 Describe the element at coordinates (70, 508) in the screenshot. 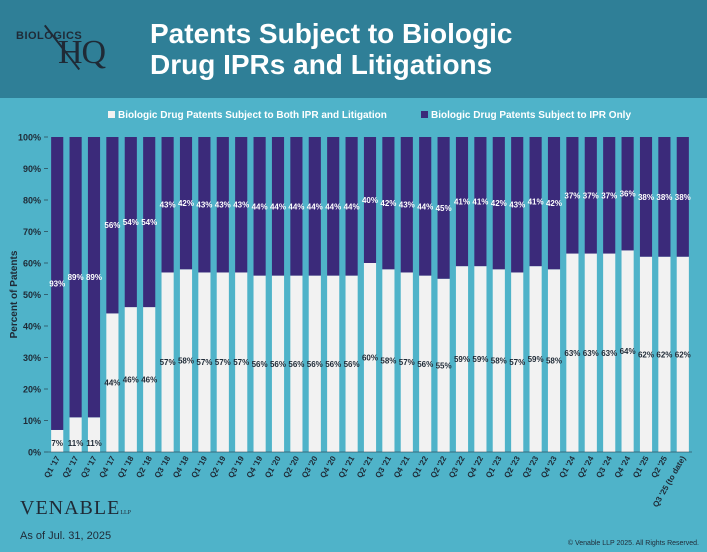

I see `venable-brand-text: VENABLE` at that location.